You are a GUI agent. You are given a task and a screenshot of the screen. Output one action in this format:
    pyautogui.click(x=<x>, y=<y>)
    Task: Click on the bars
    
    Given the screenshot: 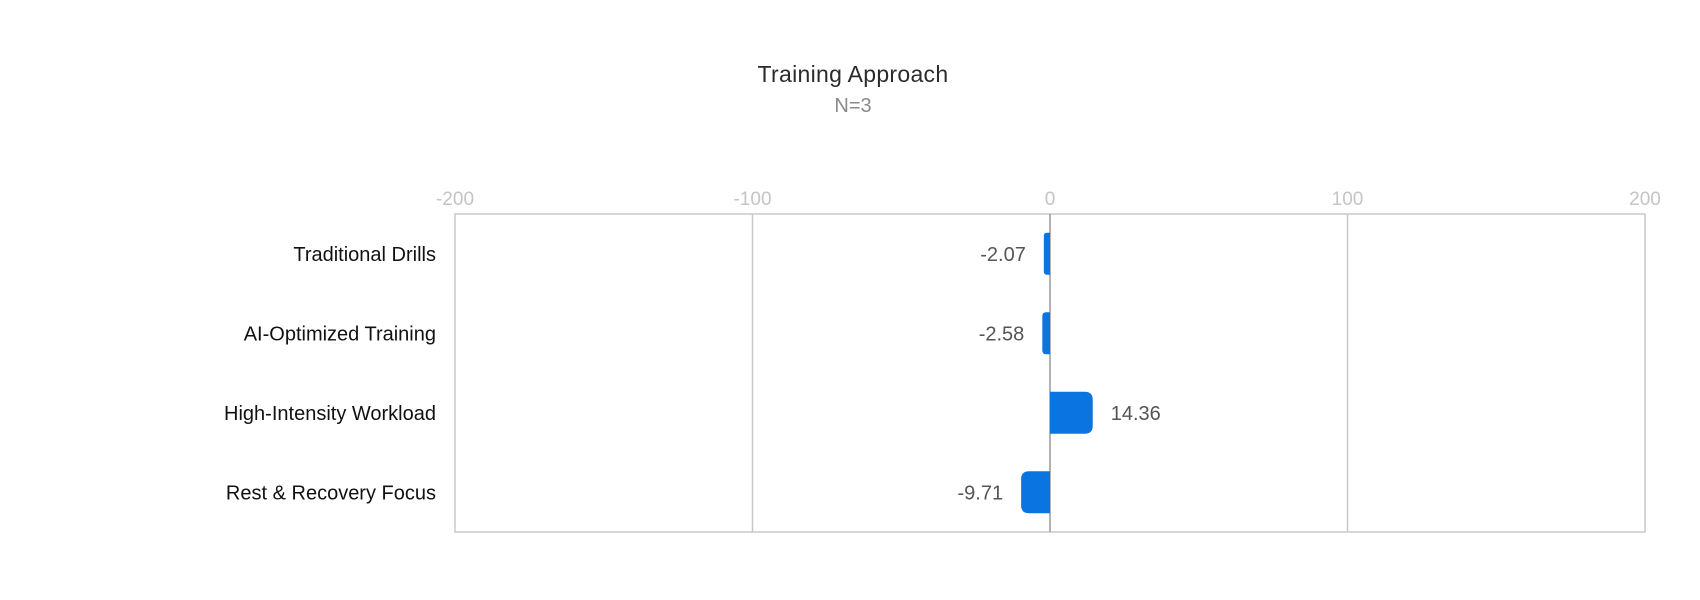 What is the action you would take?
    pyautogui.click(x=1057, y=373)
    